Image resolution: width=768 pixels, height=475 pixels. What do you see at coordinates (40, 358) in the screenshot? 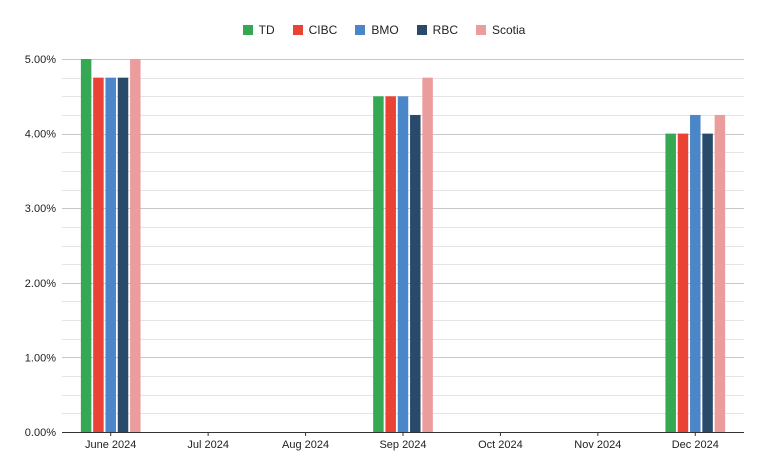
I see `y-tick-label: 1.00%` at bounding box center [40, 358].